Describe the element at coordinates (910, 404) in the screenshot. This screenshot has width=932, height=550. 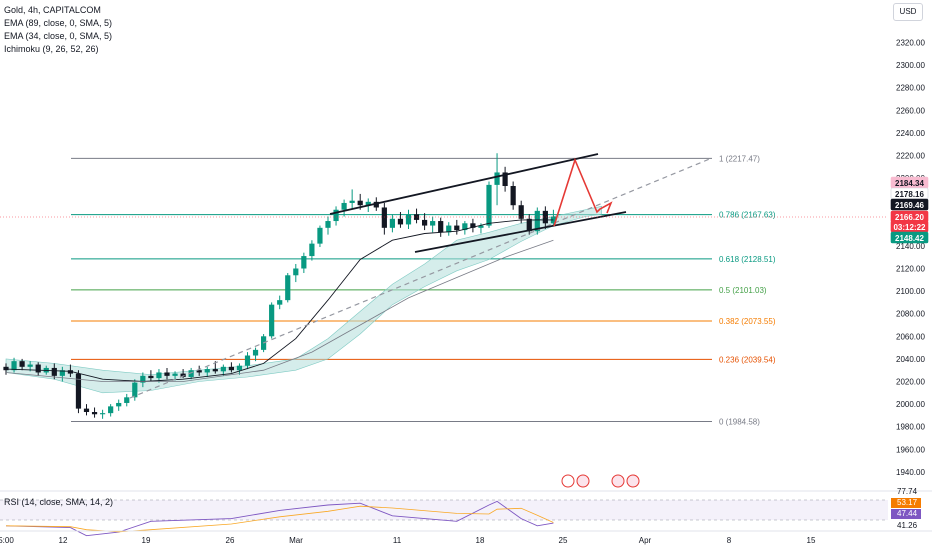
I see `y-tick-label: 2000.00` at that location.